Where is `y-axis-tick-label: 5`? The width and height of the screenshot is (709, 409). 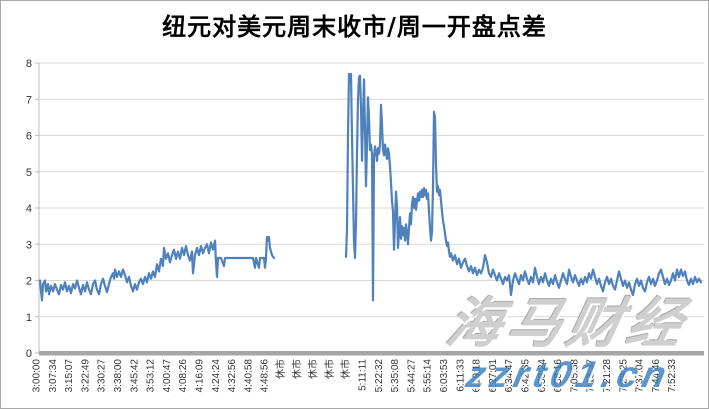 y-axis-tick-label: 5 is located at coordinates (29, 173).